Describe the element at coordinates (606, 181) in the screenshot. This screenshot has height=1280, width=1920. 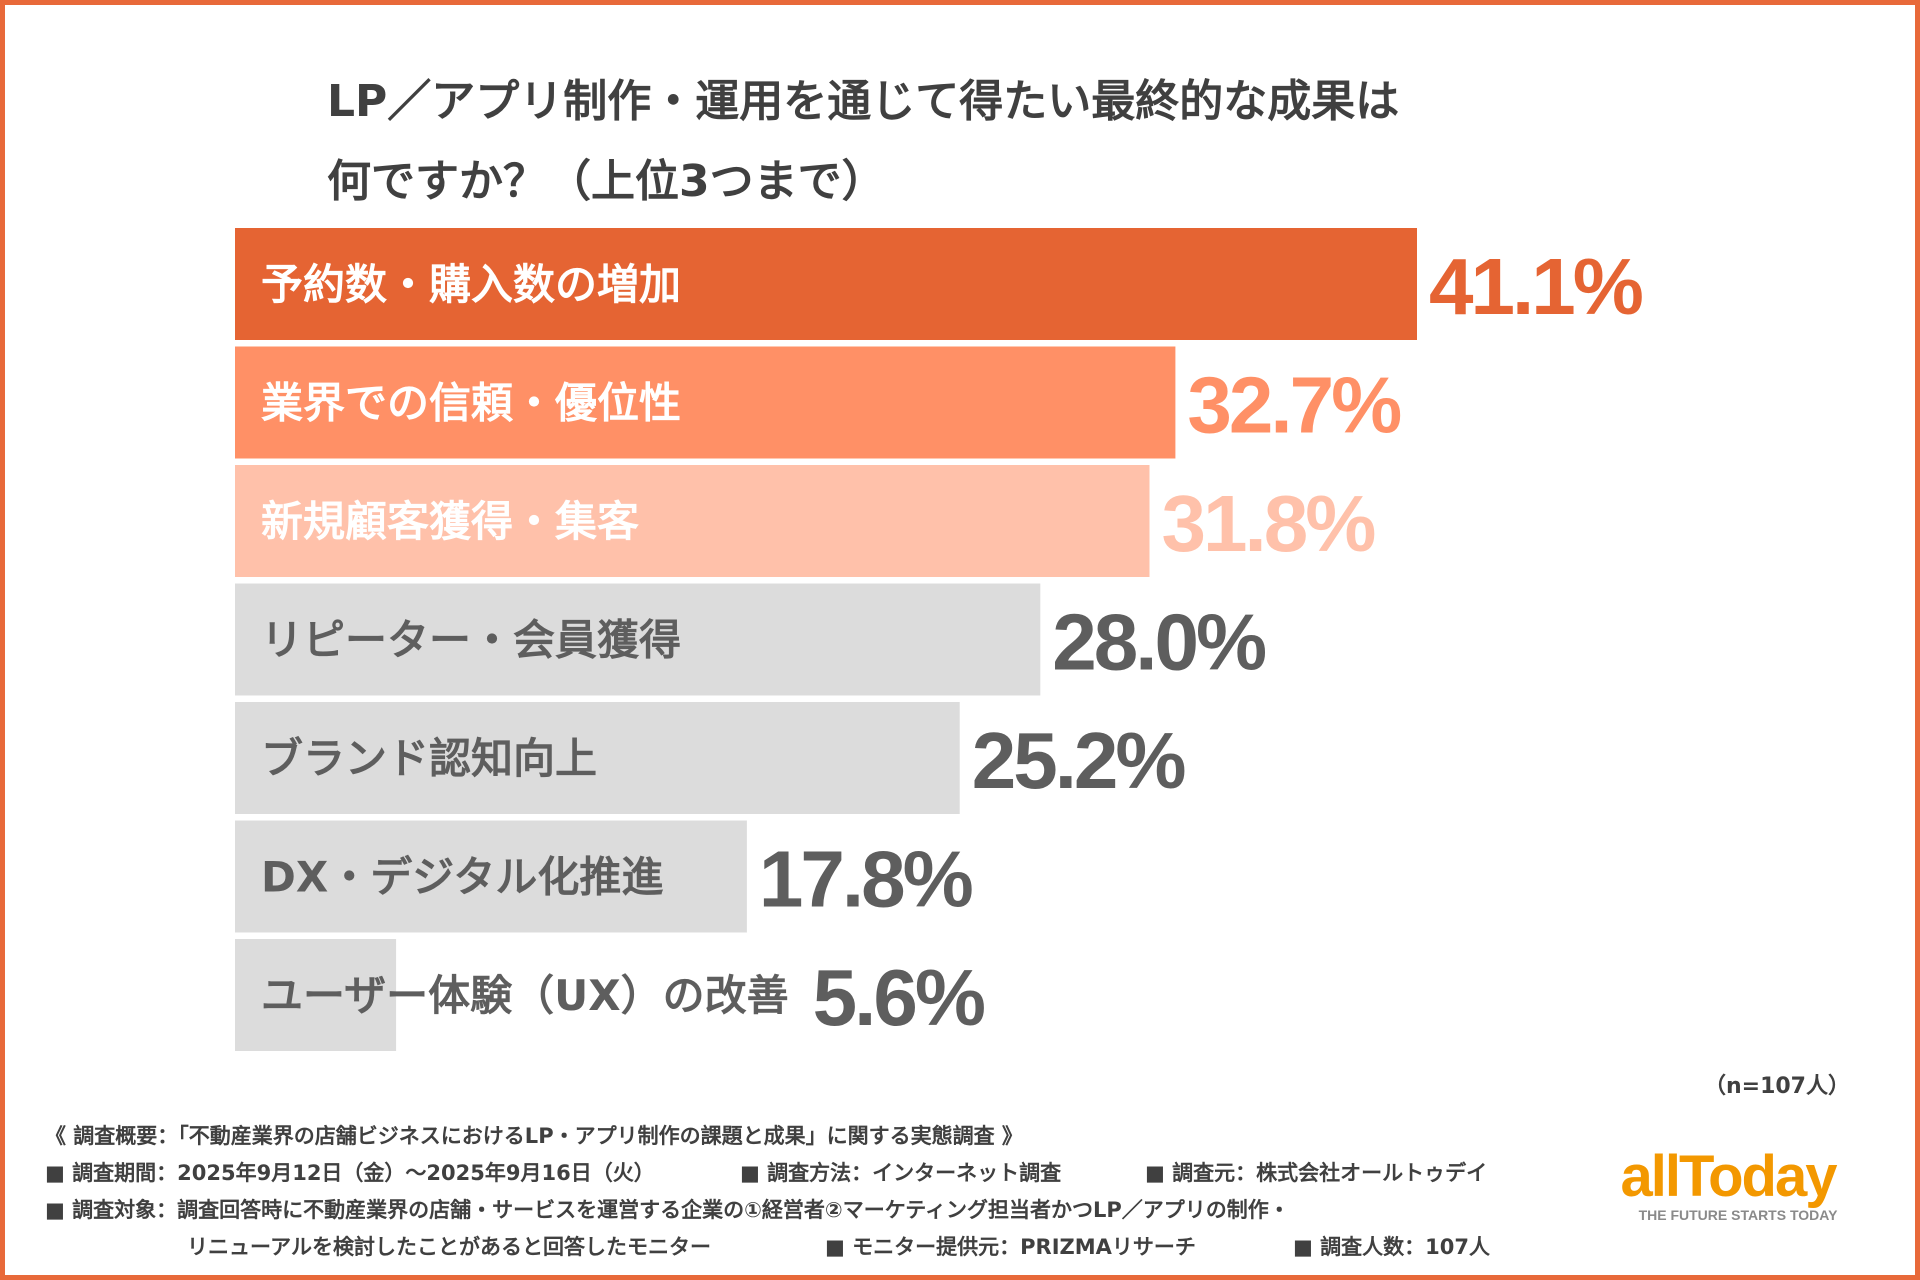
I see `chart-title-line-2: 何ですか？（上位3つまで）` at that location.